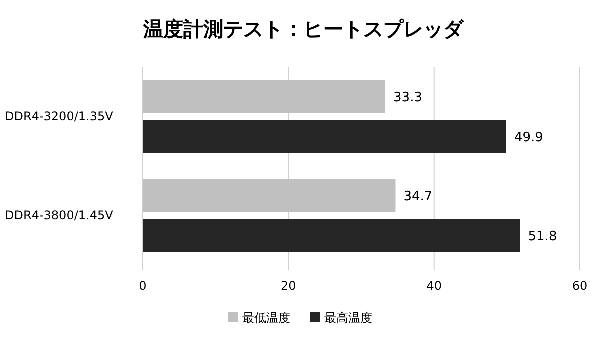 The image size is (607, 344). Describe the element at coordinates (529, 138) in the screenshot. I see `data-label: 49.9` at that location.